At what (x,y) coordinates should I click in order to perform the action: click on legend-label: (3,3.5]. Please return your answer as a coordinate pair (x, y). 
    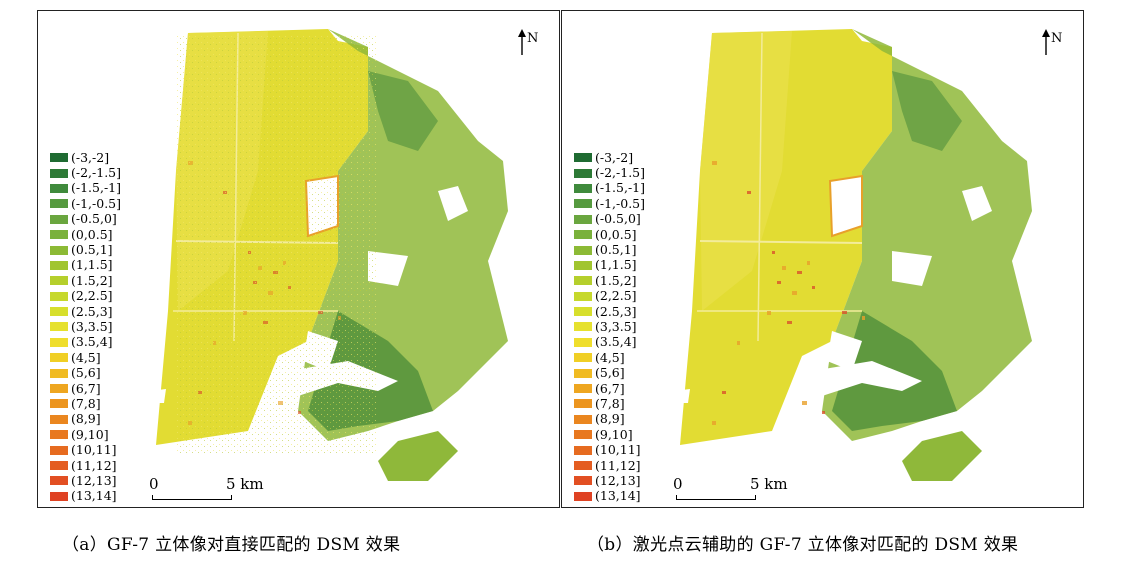
    Looking at the image, I should click on (92, 326).